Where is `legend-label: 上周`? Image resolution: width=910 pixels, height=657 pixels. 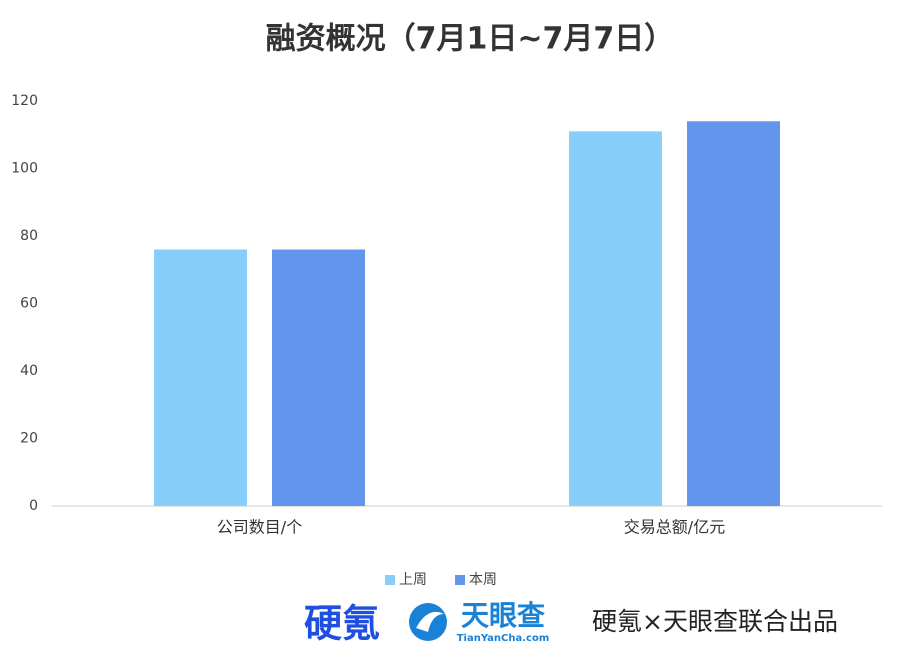 legend-label: 上周 is located at coordinates (413, 580).